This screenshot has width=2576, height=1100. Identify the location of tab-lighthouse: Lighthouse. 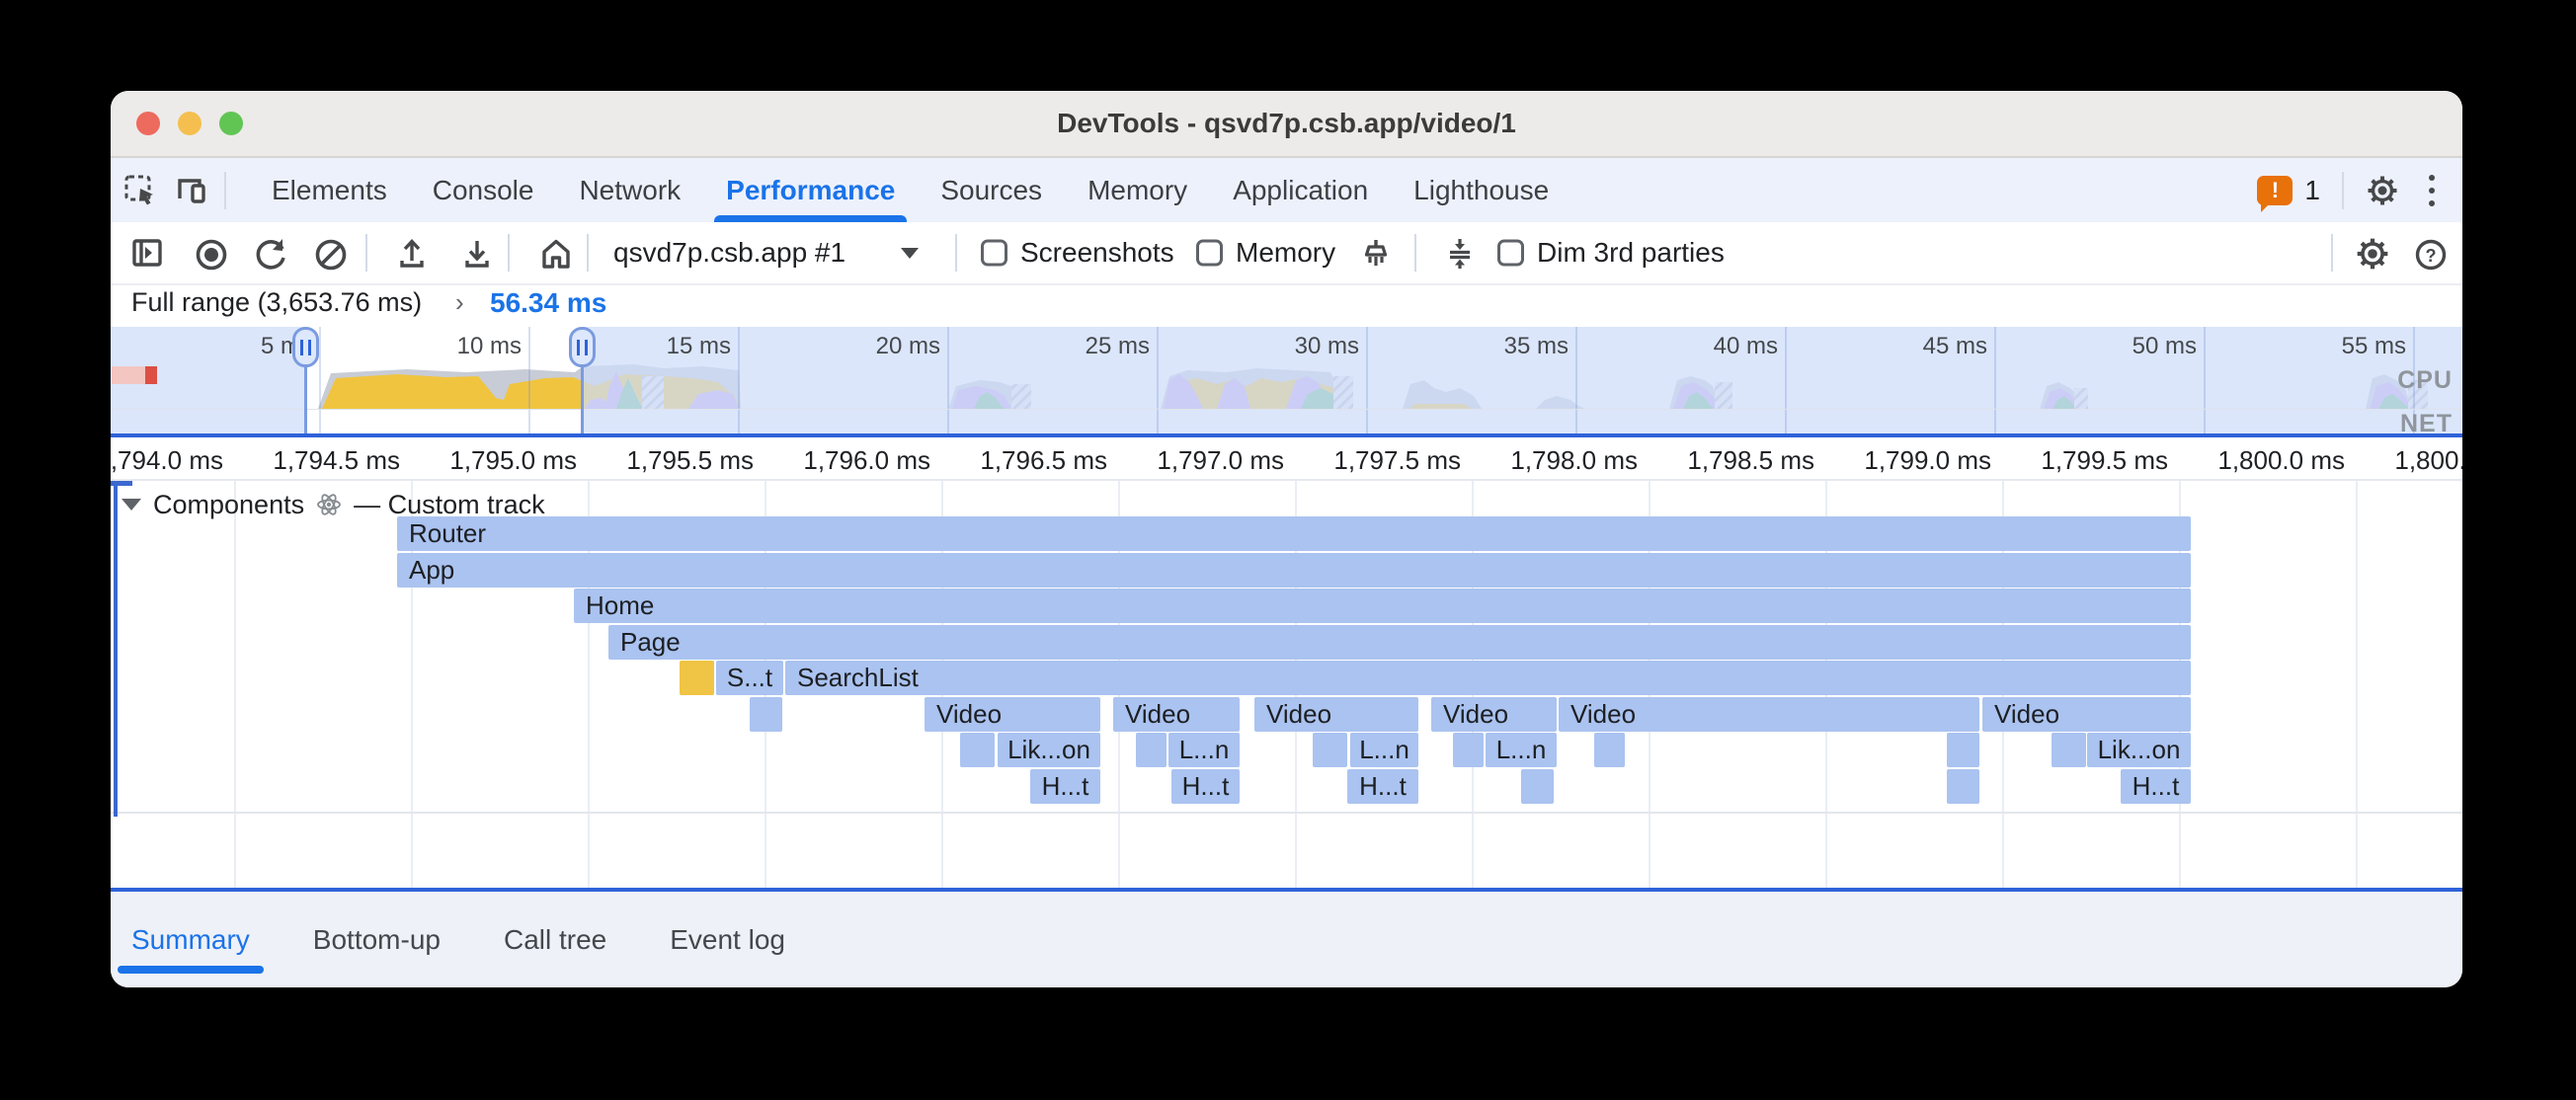
(1481, 189).